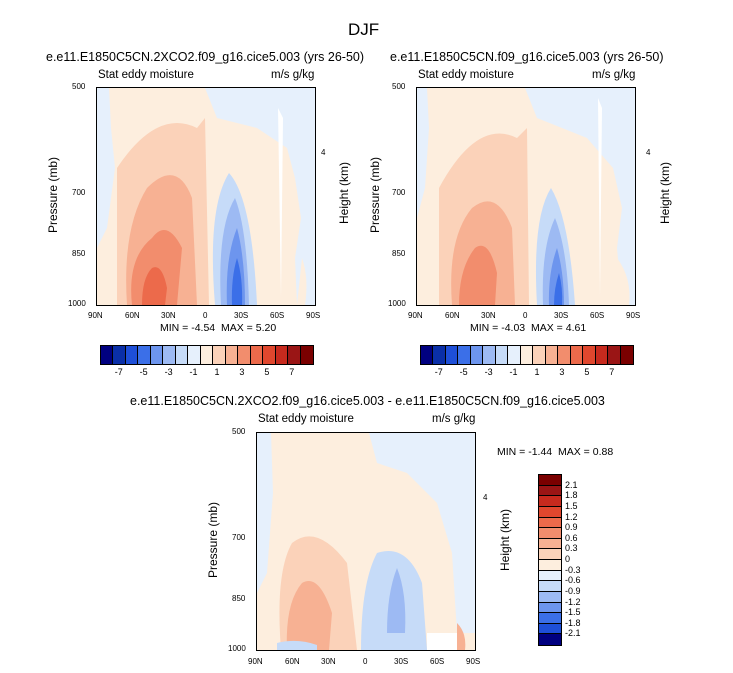 This screenshot has height=673, width=733. Describe the element at coordinates (527, 355) in the screenshot. I see `colorbar-top-right` at that location.